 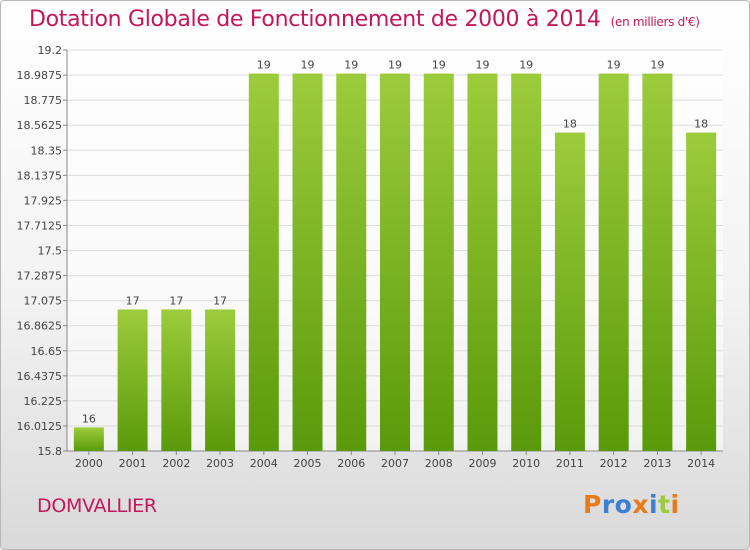 I want to click on bar-2004, so click(x=263, y=262).